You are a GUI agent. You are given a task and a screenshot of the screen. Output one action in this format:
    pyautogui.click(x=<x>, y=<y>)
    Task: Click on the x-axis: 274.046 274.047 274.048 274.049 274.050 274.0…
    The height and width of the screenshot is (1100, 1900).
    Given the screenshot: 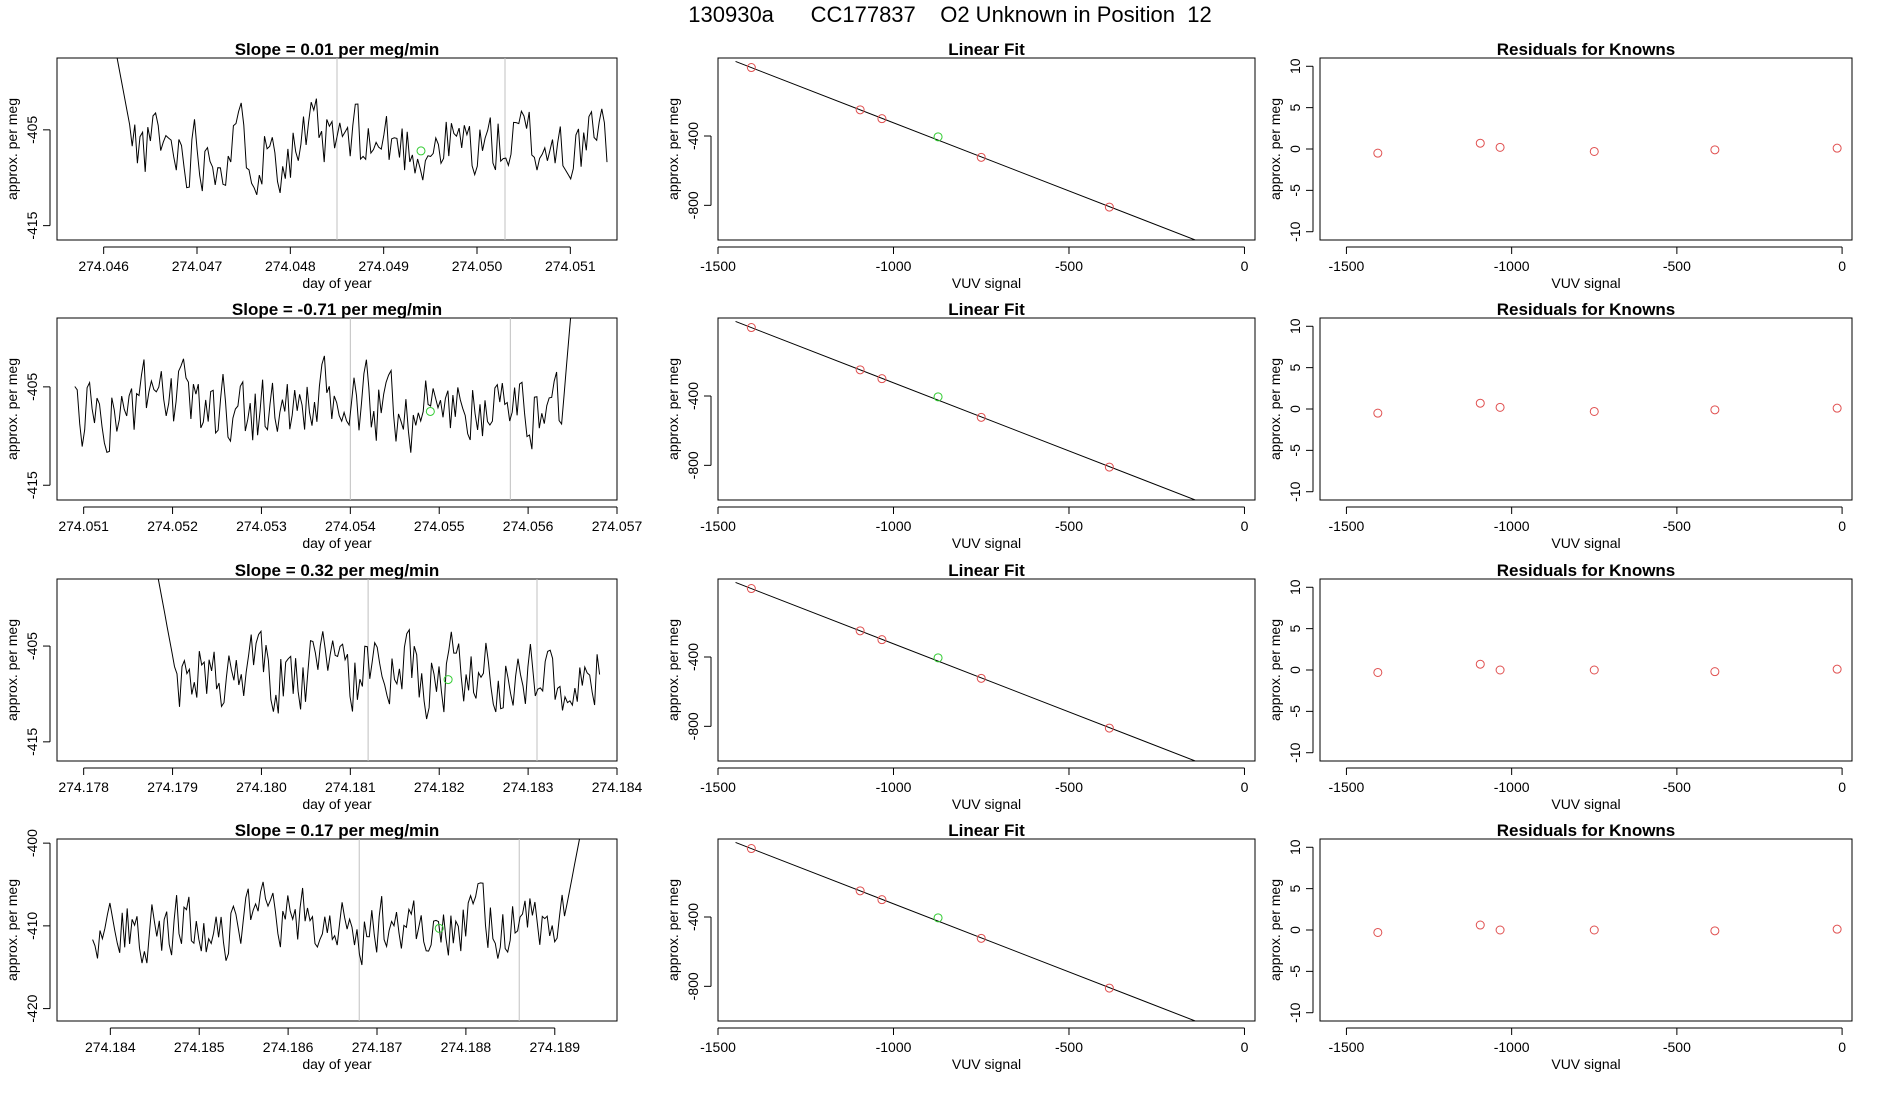 What is the action you would take?
    pyautogui.click(x=337, y=260)
    